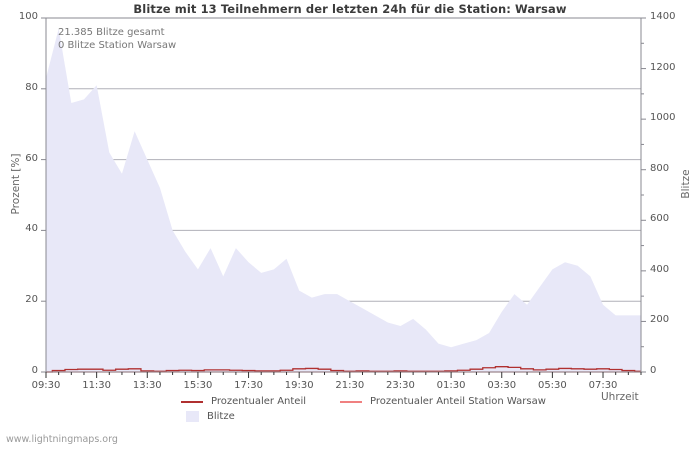  Describe the element at coordinates (400, 385) in the screenshot. I see `x-tick-label: 23:30` at that location.